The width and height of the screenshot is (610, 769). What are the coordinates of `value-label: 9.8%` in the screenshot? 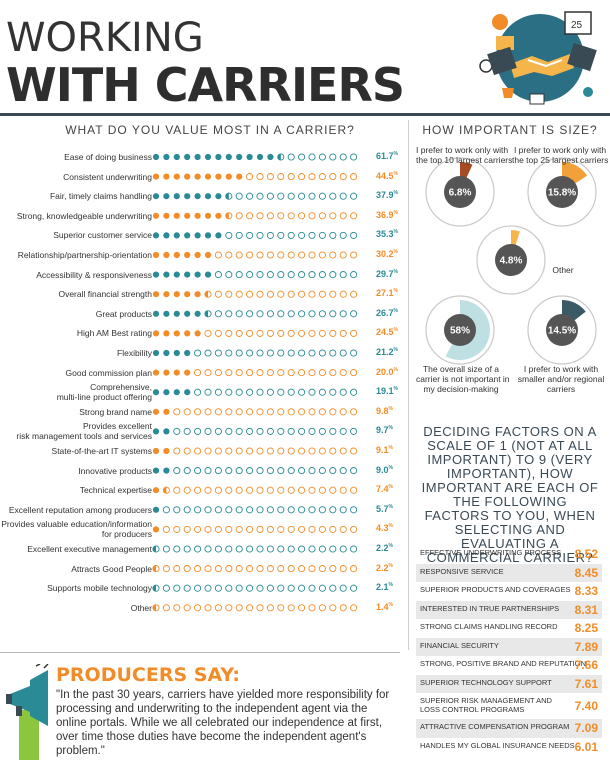 It's located at (384, 410).